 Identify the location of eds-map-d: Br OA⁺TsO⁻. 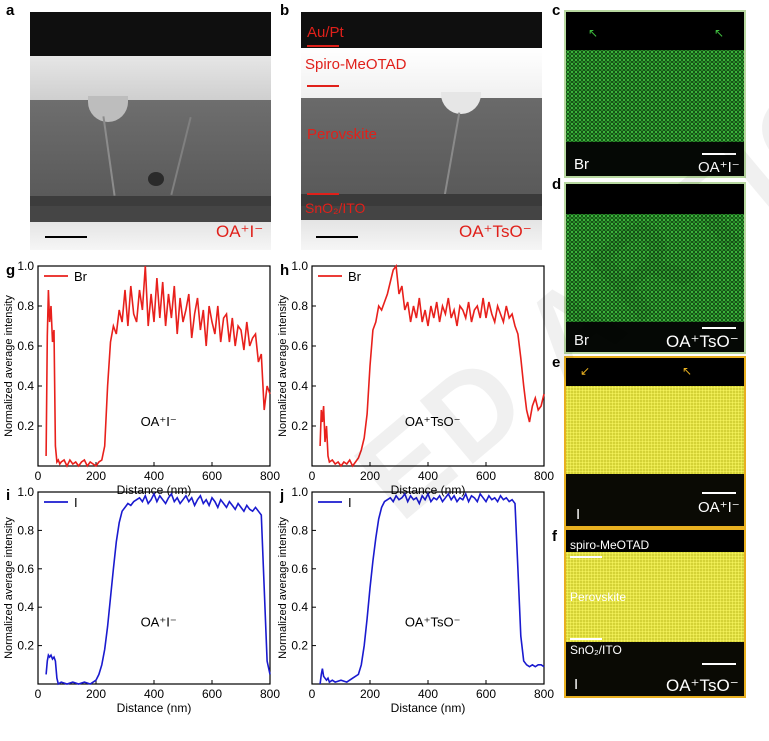
(655, 268).